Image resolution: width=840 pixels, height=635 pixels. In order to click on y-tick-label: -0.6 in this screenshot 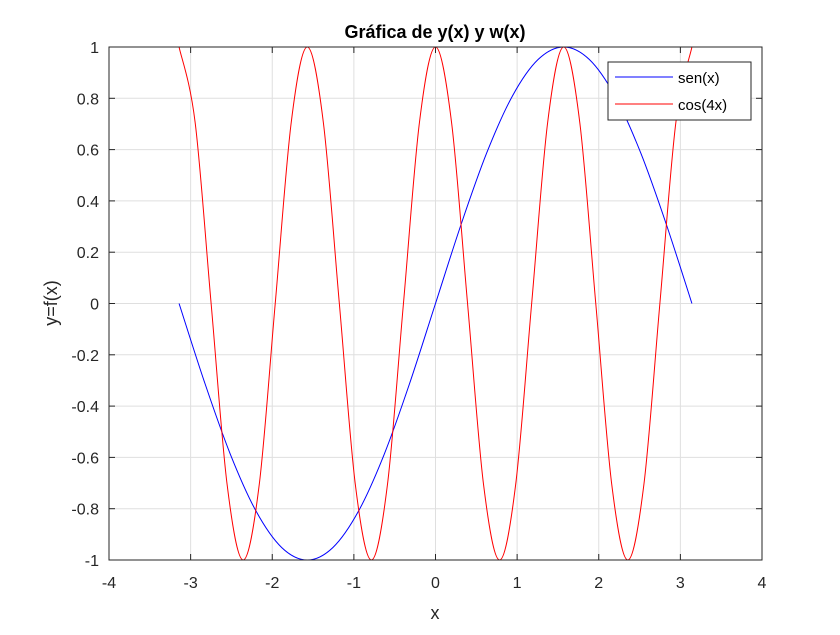, I will do `click(85, 458)`.